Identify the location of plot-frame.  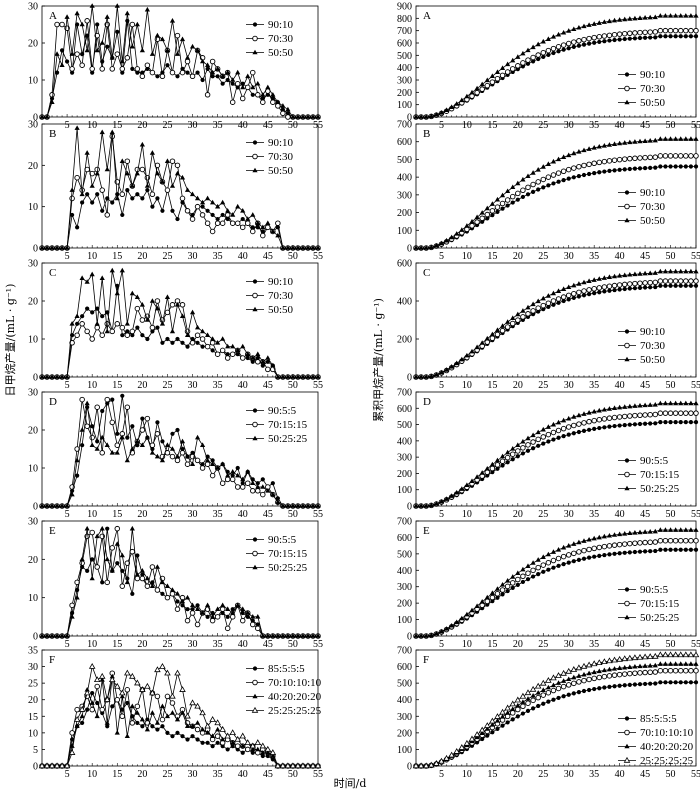
(556, 449).